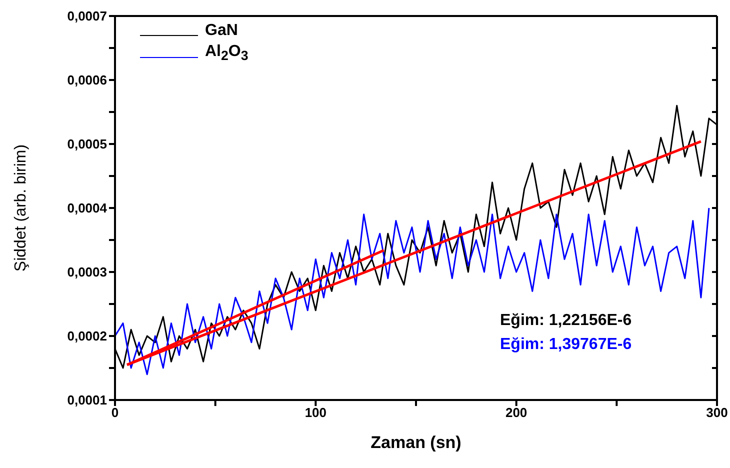 The image size is (730, 468). I want to click on y-tick-label: 0,0005, so click(87, 144).